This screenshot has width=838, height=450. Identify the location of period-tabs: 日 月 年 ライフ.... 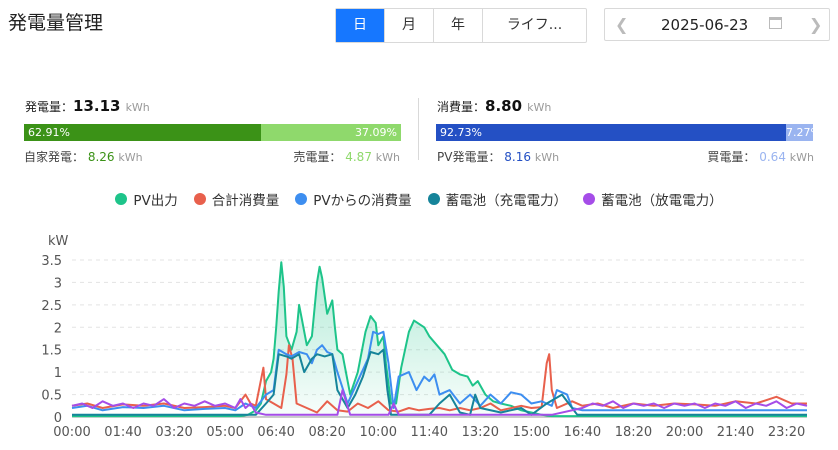
(461, 25).